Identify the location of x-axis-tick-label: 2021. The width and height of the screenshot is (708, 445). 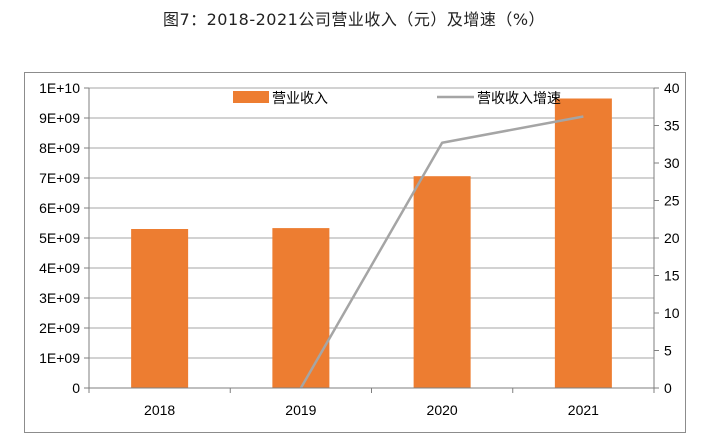
(583, 410).